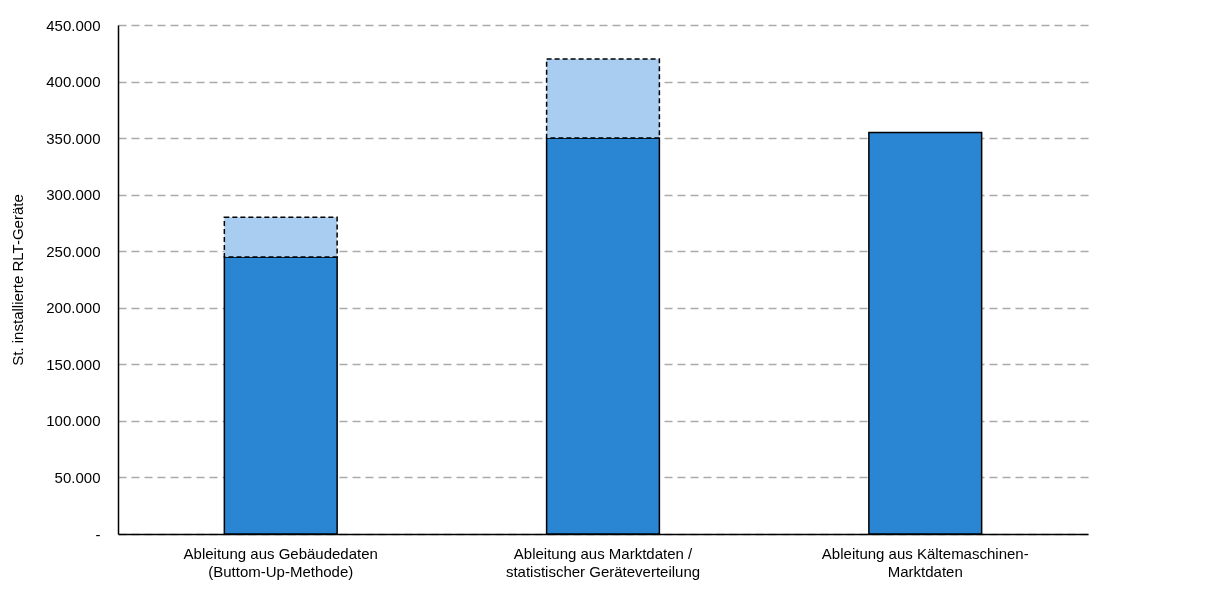 The height and width of the screenshot is (594, 1226). Describe the element at coordinates (73, 25) in the screenshot. I see `y-tick-label: 450.000` at that location.